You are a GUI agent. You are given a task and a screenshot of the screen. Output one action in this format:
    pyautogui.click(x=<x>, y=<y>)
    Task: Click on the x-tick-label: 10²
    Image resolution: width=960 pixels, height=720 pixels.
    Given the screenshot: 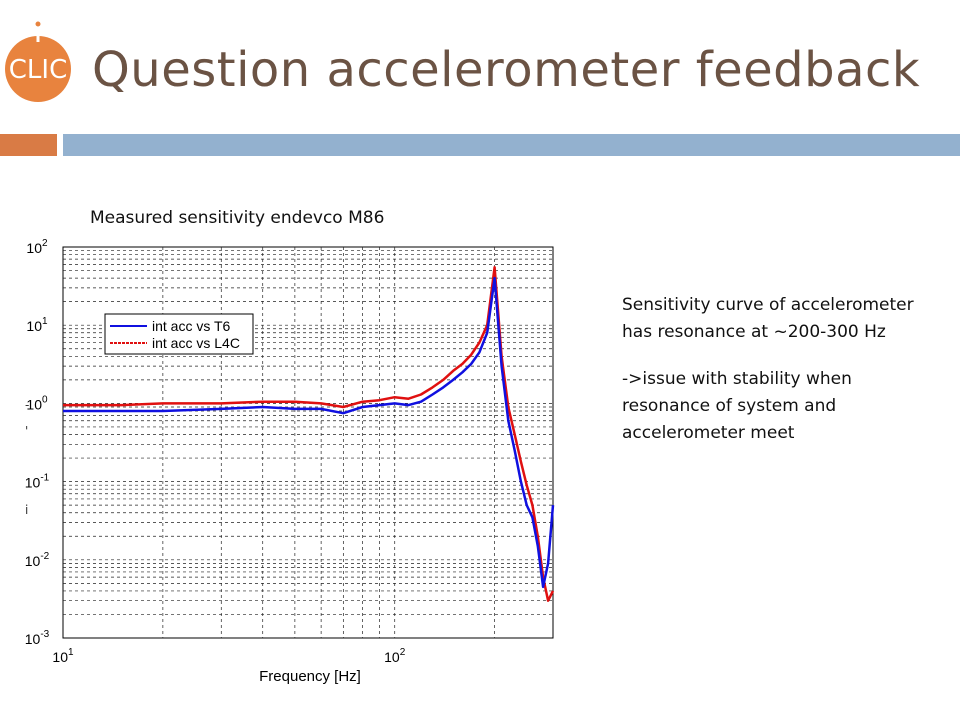 What is the action you would take?
    pyautogui.click(x=395, y=656)
    